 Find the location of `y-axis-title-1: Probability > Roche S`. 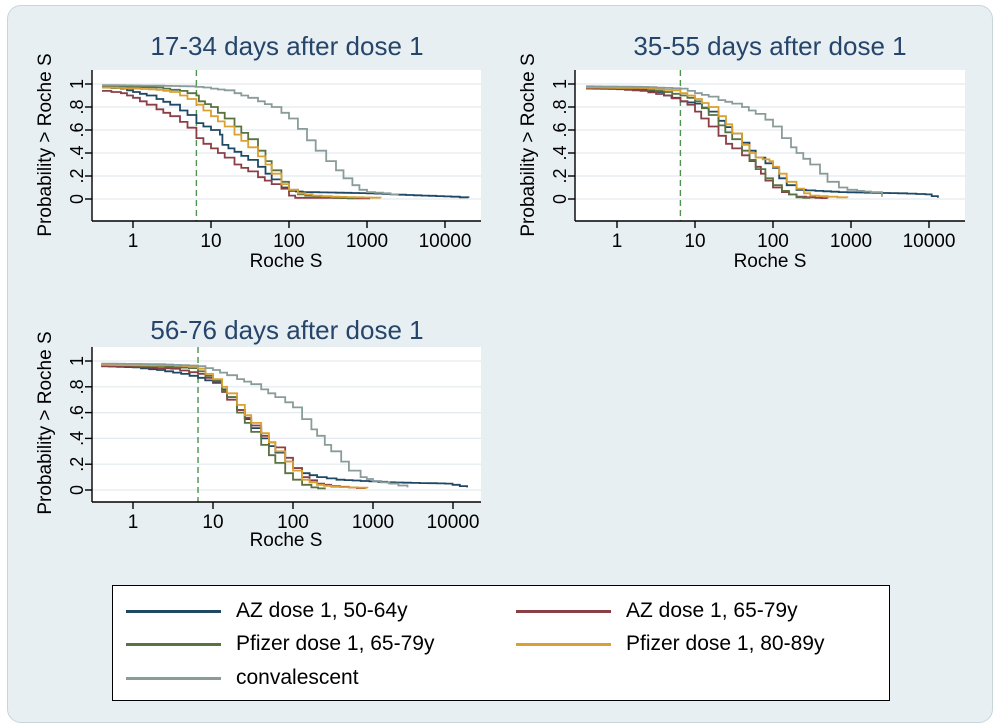

y-axis-title-1: Probability > Roche S is located at coordinates (45, 145).